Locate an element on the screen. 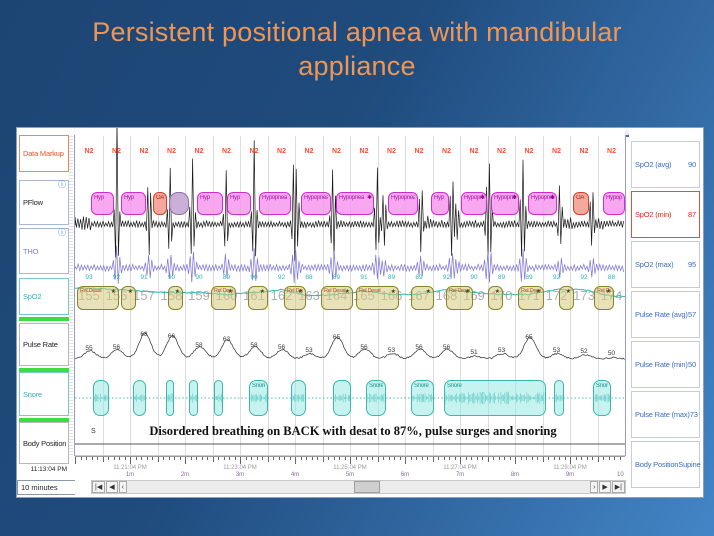 The width and height of the screenshot is (714, 536). channel-box-snore: Snore is located at coordinates (44, 394).